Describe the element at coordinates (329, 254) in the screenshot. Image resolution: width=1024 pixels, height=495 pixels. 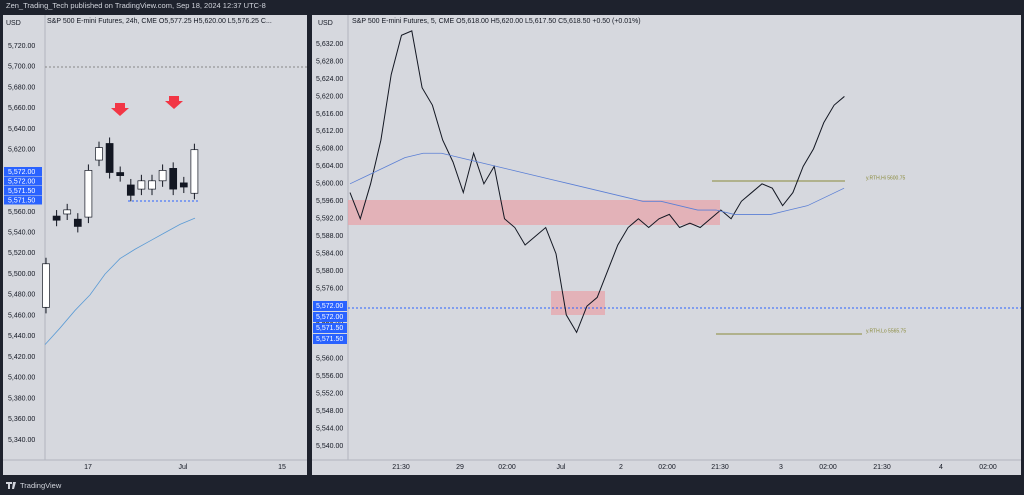
I see `price-label: 5,584.00` at that location.